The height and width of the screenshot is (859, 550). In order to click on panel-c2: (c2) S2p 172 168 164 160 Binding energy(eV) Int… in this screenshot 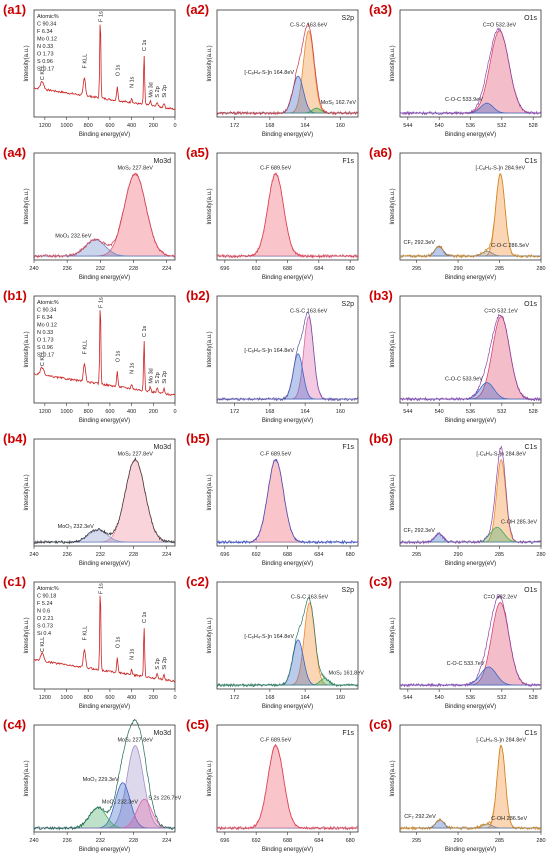, I will do `click(275, 642)`.